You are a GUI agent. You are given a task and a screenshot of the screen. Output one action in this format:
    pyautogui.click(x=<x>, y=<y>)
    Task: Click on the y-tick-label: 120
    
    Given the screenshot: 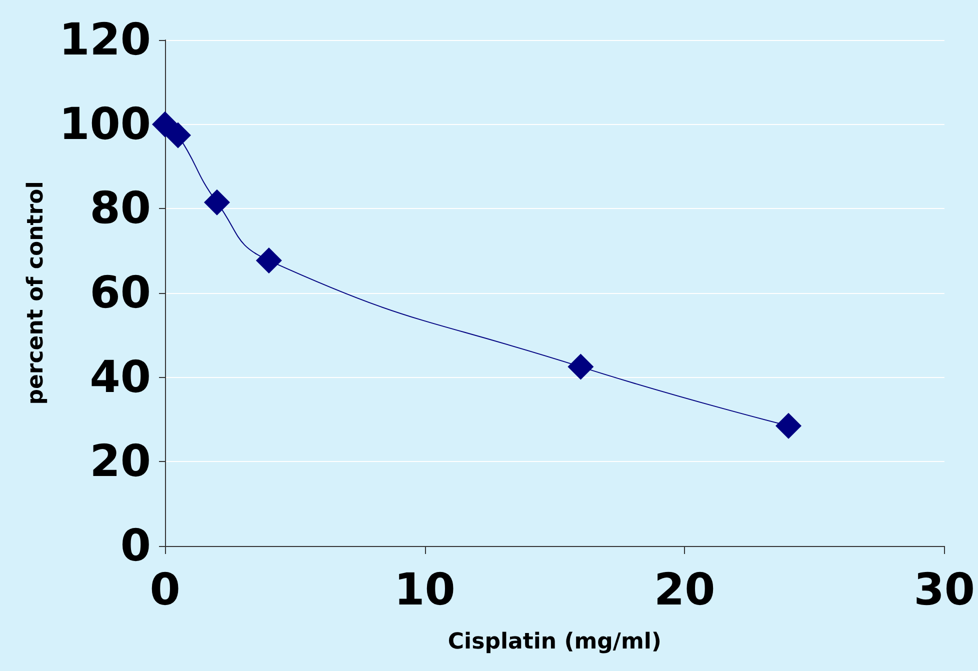 What is the action you would take?
    pyautogui.click(x=105, y=40)
    